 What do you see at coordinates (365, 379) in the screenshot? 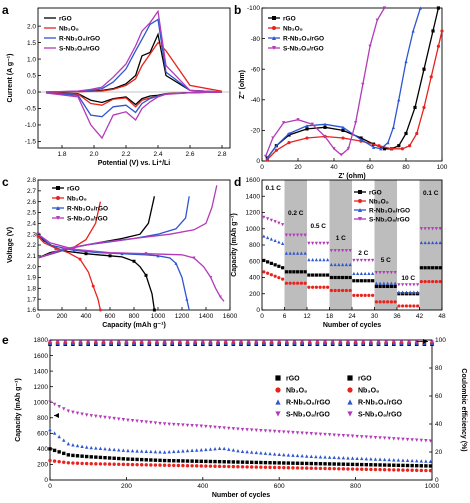
I see `legend-label: rGO` at bounding box center [365, 379].